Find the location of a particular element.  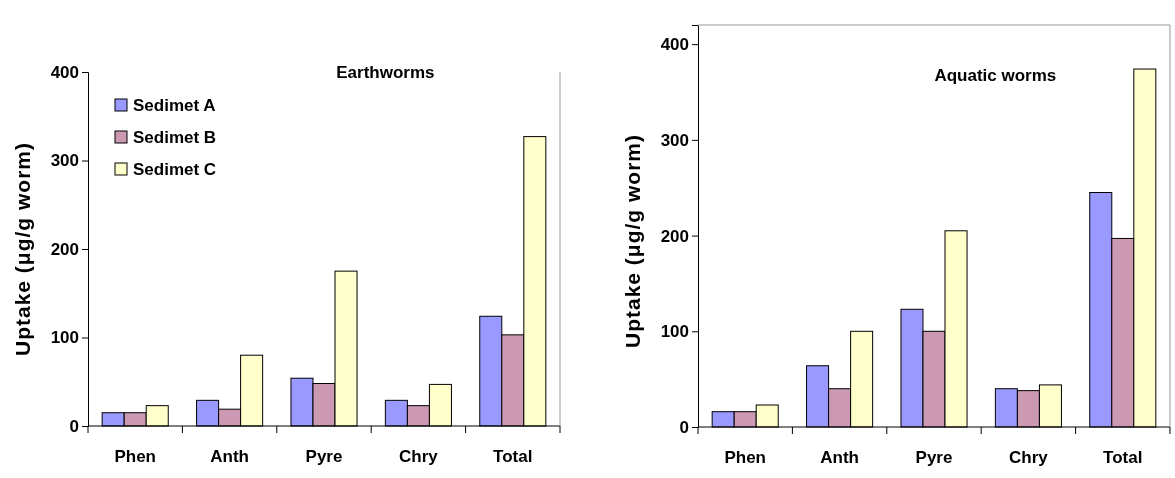

text: Aquatic worms is located at coordinates (995, 75).